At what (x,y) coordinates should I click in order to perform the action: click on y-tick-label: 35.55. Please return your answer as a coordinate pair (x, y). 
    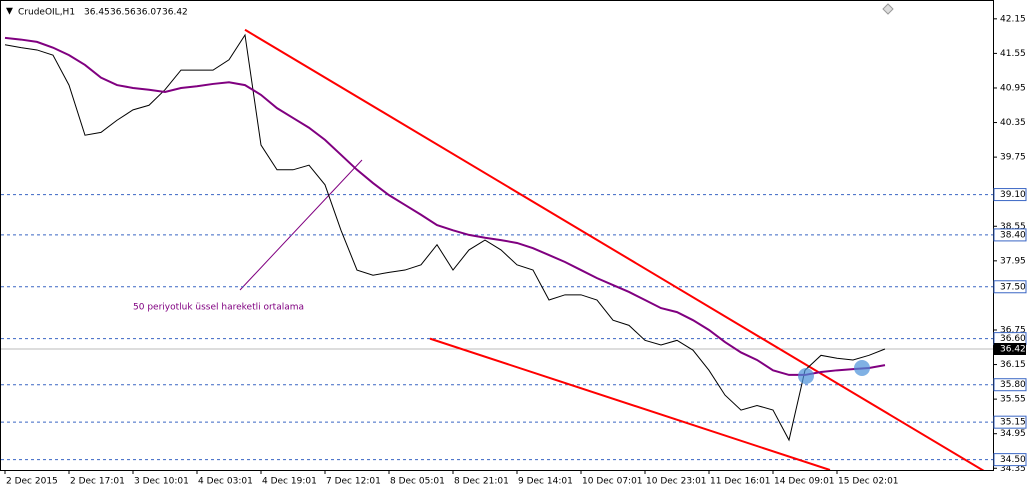
    Looking at the image, I should click on (1013, 400).